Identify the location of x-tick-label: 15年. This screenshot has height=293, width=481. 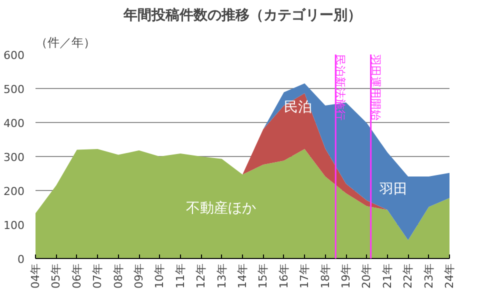
(263, 275).